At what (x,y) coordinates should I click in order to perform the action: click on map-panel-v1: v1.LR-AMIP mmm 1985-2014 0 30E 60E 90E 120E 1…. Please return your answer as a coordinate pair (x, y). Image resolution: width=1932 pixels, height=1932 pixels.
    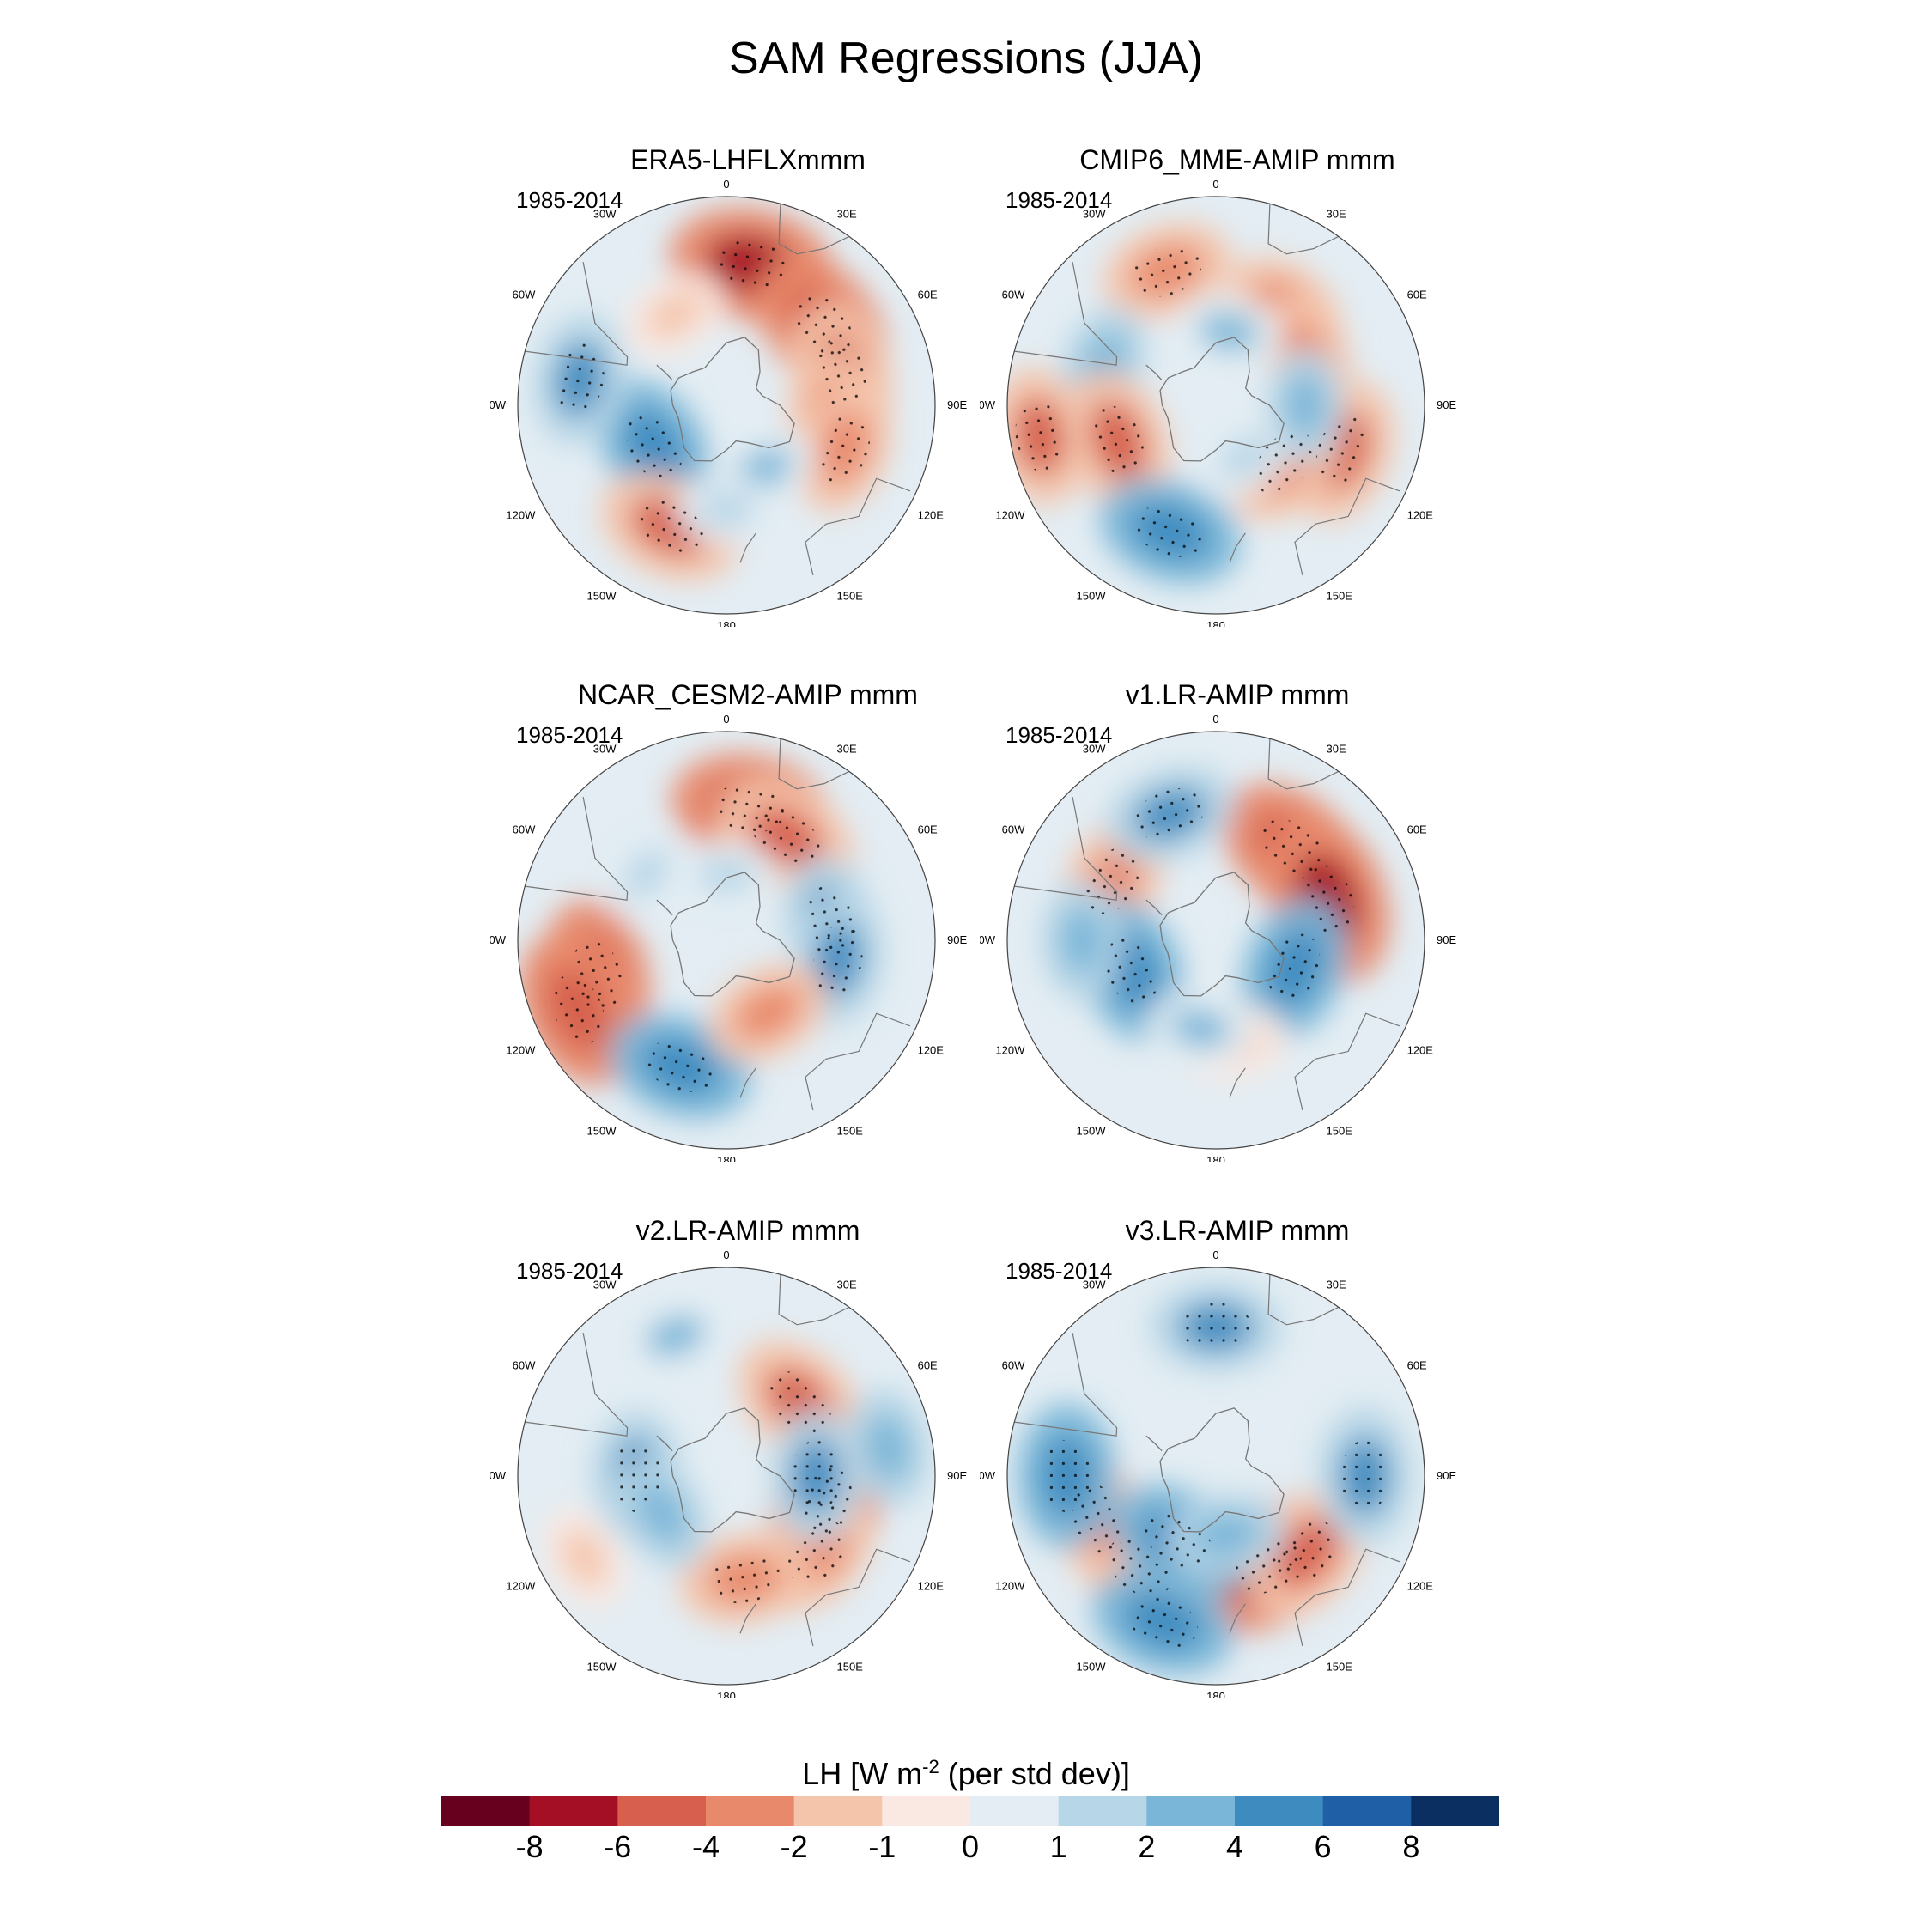
    Looking at the image, I should click on (1237, 921).